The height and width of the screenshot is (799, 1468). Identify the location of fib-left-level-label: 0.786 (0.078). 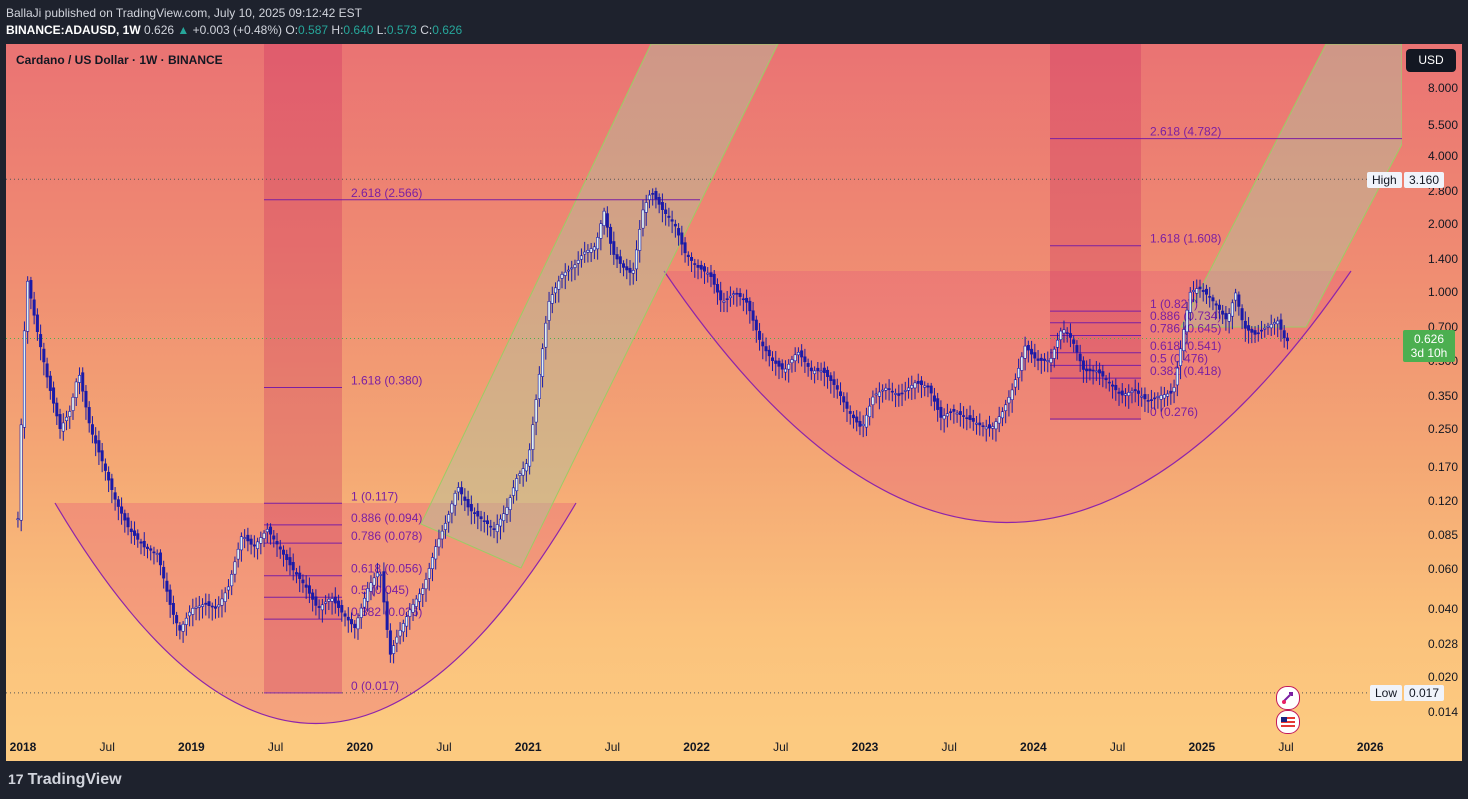
(386, 536).